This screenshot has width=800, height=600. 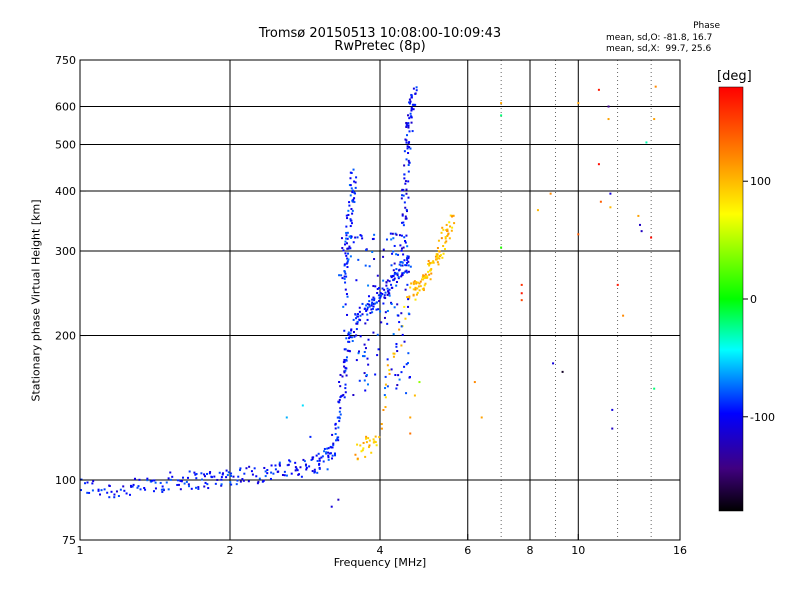 What do you see at coordinates (753, 299) in the screenshot?
I see `colorbar-tick-label: 0` at bounding box center [753, 299].